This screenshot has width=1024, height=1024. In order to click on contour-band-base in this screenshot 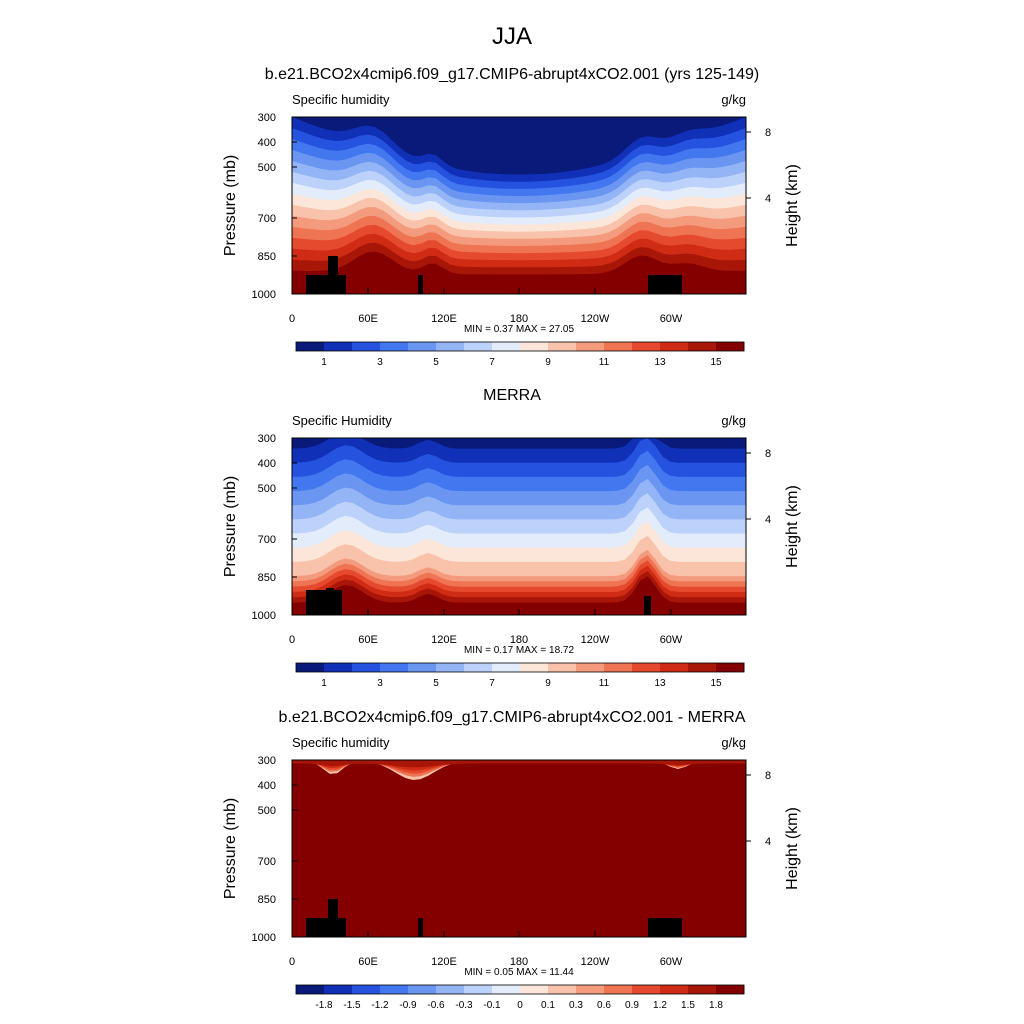, I will do `click(519, 848)`.